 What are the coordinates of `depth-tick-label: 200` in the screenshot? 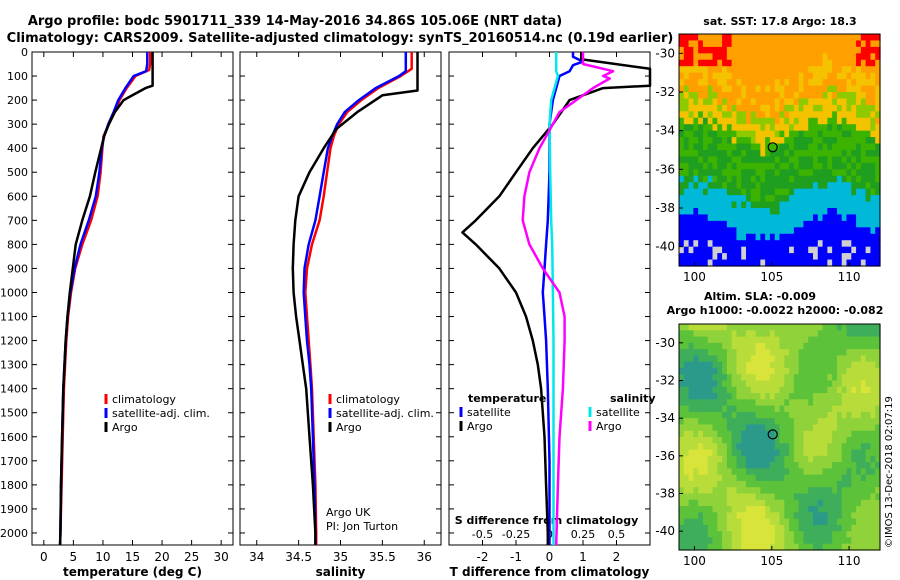 It's located at (17, 100).